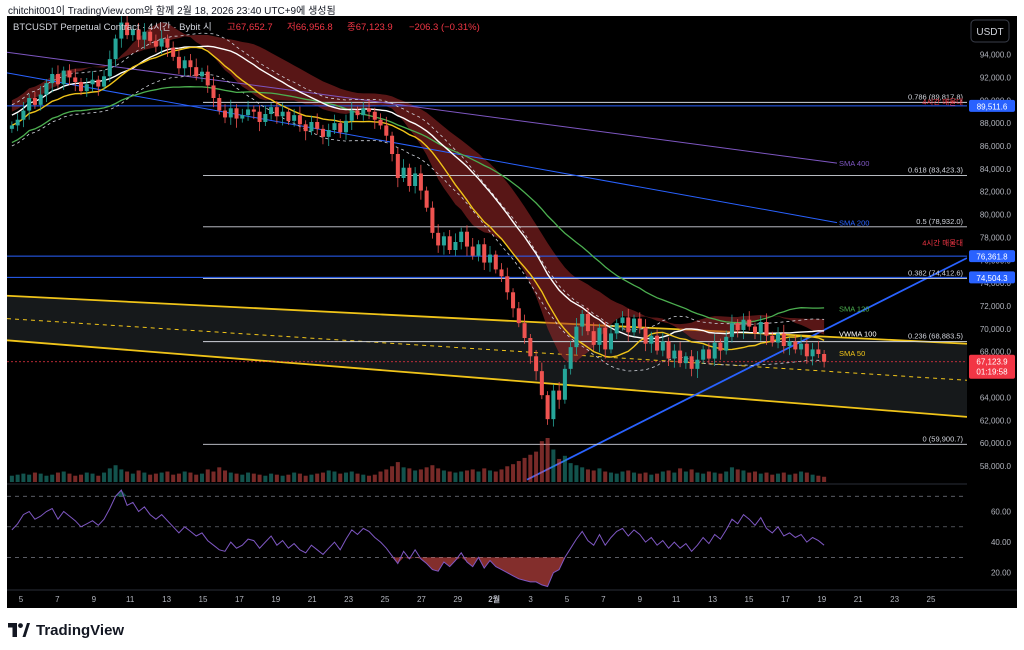 This screenshot has width=1024, height=650. I want to click on currency-button: USDT, so click(990, 31).